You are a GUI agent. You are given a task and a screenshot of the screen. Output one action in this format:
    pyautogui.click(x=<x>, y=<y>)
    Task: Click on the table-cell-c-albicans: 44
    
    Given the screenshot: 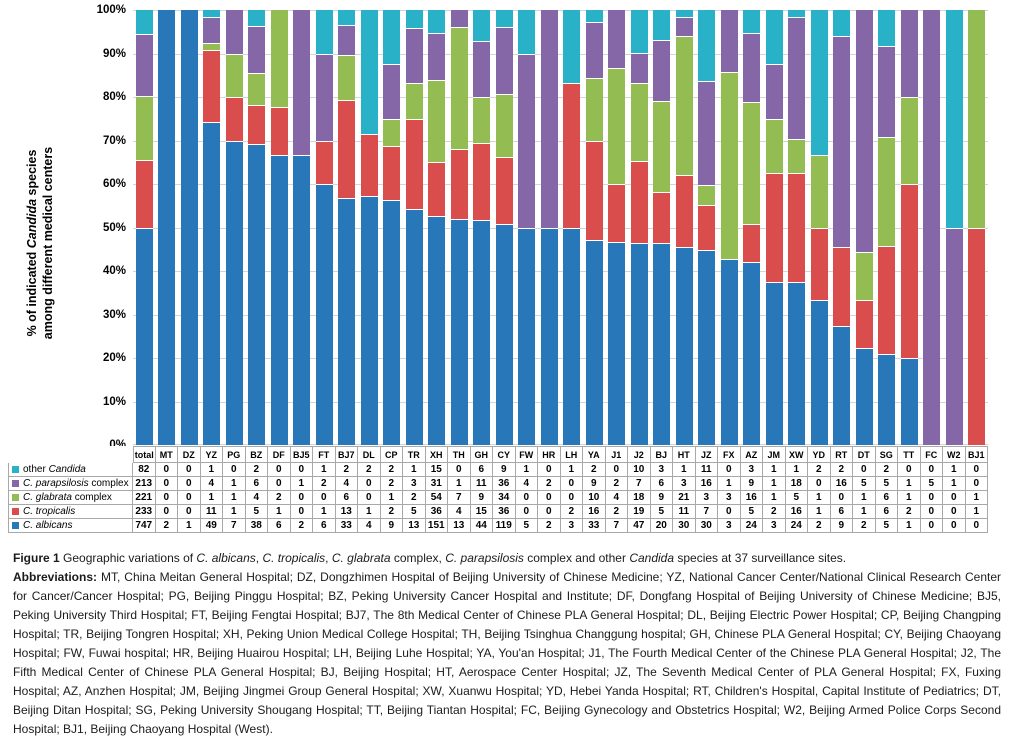 What is the action you would take?
    pyautogui.click(x=481, y=526)
    